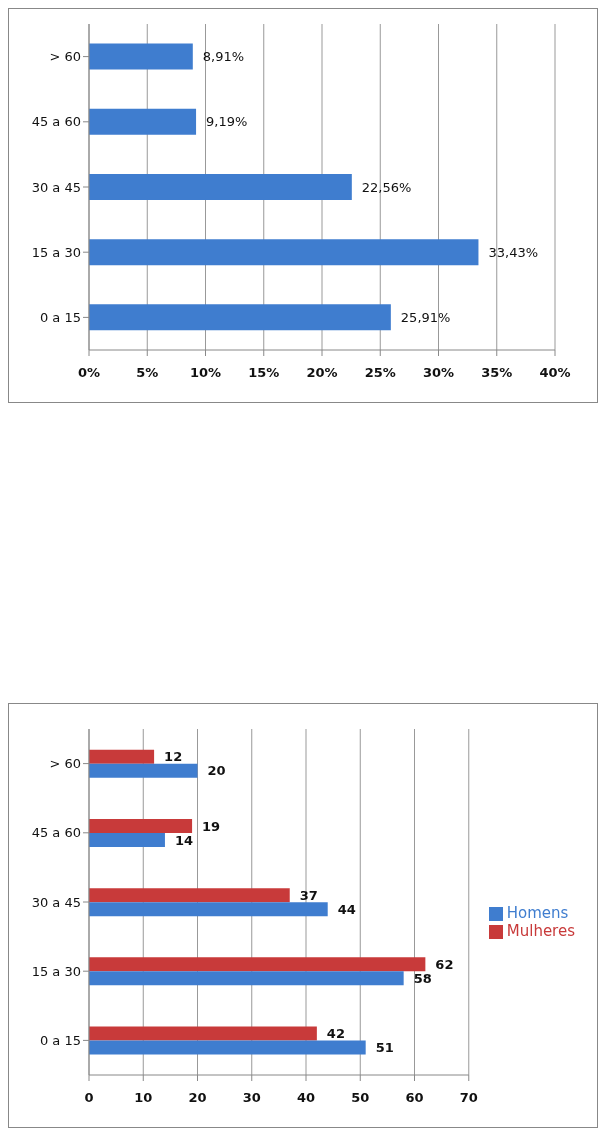 The width and height of the screenshot is (609, 1140). I want to click on x-tick-label: 20, so click(197, 1098).